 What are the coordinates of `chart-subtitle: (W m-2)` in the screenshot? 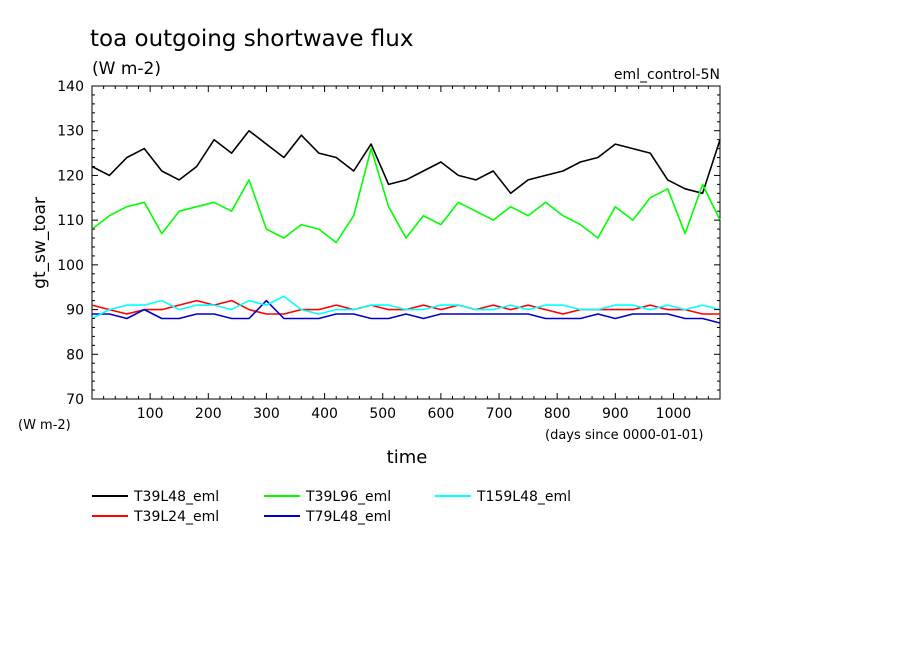 It's located at (126, 69).